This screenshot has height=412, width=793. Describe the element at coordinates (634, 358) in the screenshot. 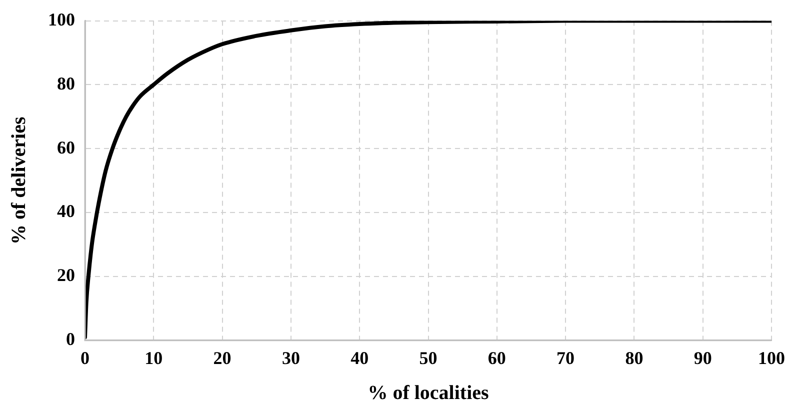

I see `x-tick-label: 80` at that location.